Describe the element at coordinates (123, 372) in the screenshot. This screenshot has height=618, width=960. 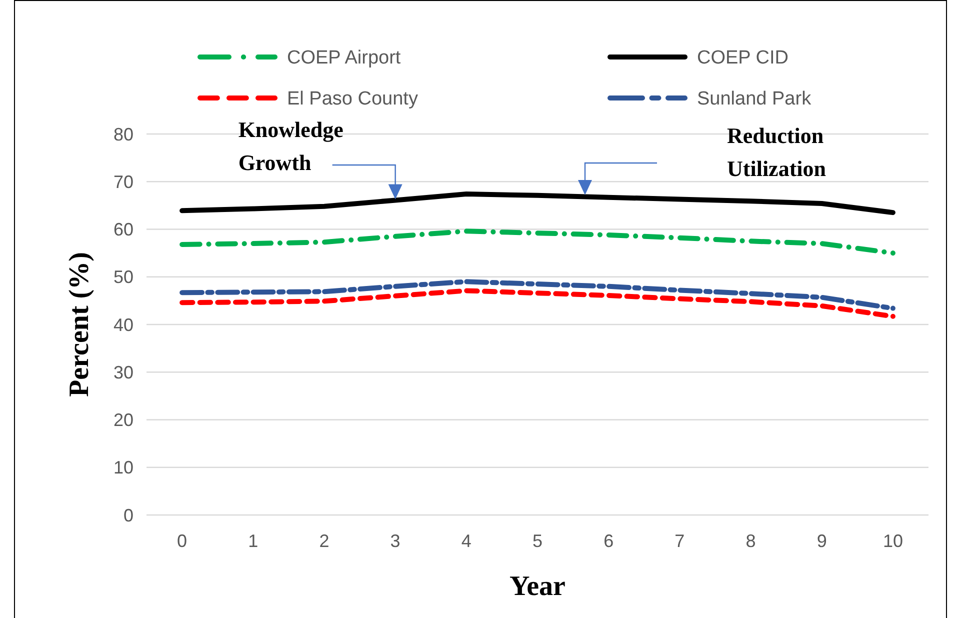
I see `y-tick-label: 30` at that location.